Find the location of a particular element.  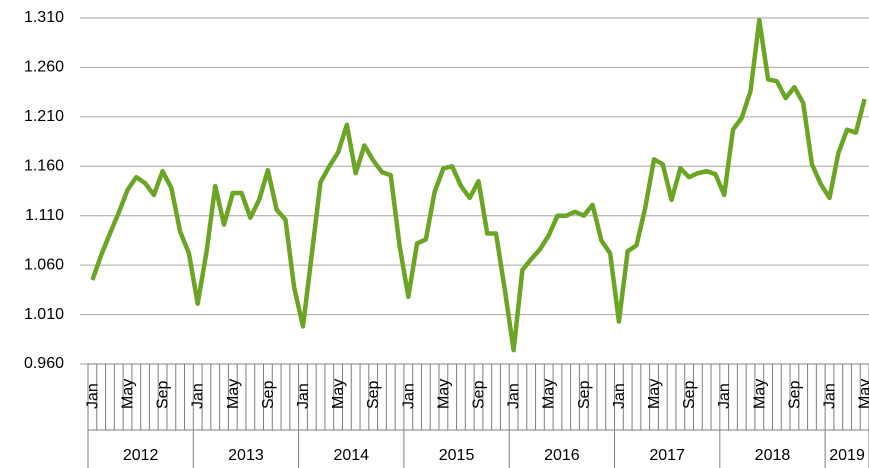

y-tick-label: 1.160 is located at coordinates (44, 166).